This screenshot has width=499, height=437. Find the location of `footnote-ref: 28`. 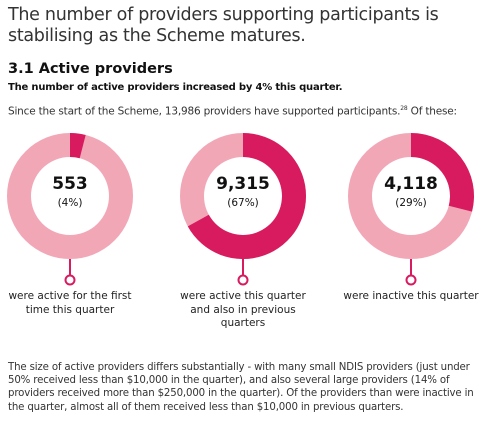

footnote-ref: 28 is located at coordinates (404, 108).